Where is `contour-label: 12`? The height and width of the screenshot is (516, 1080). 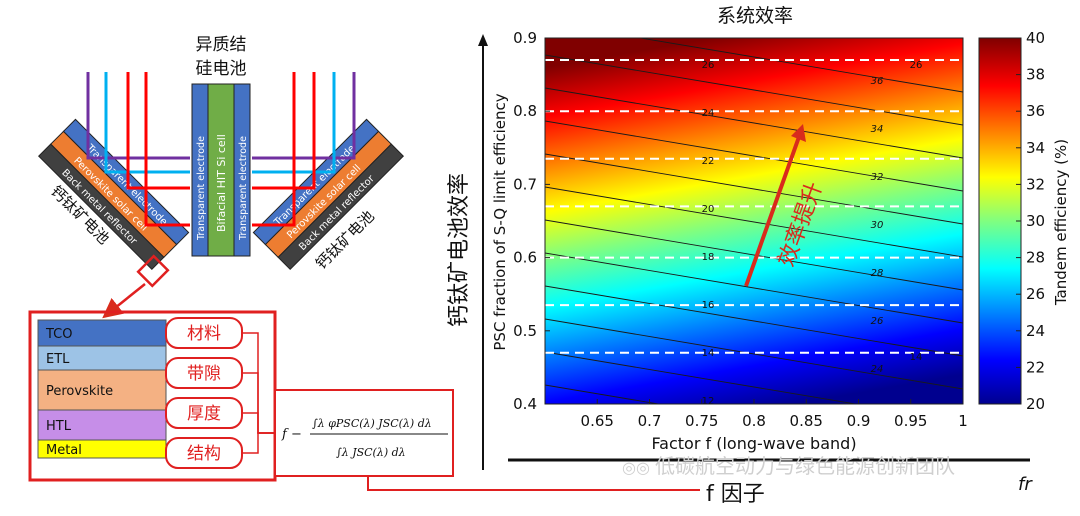
contour-label: 12 is located at coordinates (708, 401).